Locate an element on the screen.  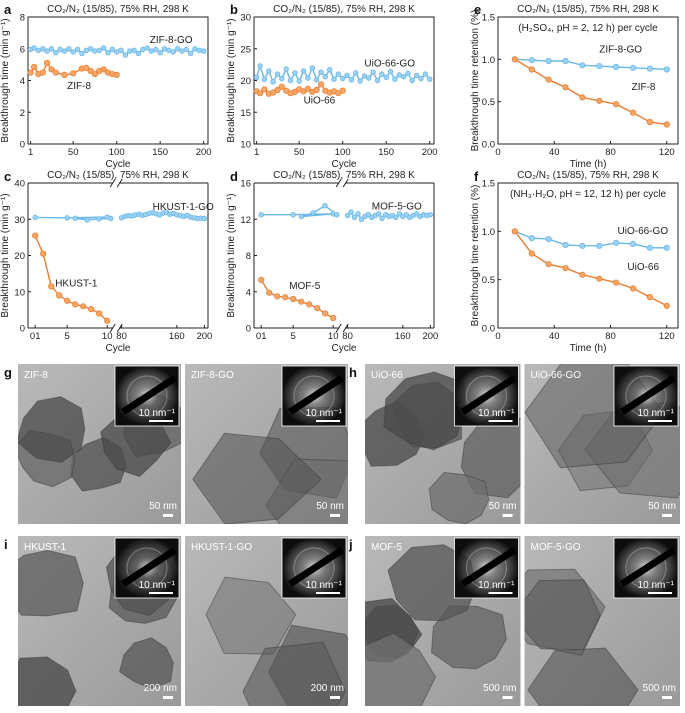
x-tick-label: 120 is located at coordinates (667, 336).